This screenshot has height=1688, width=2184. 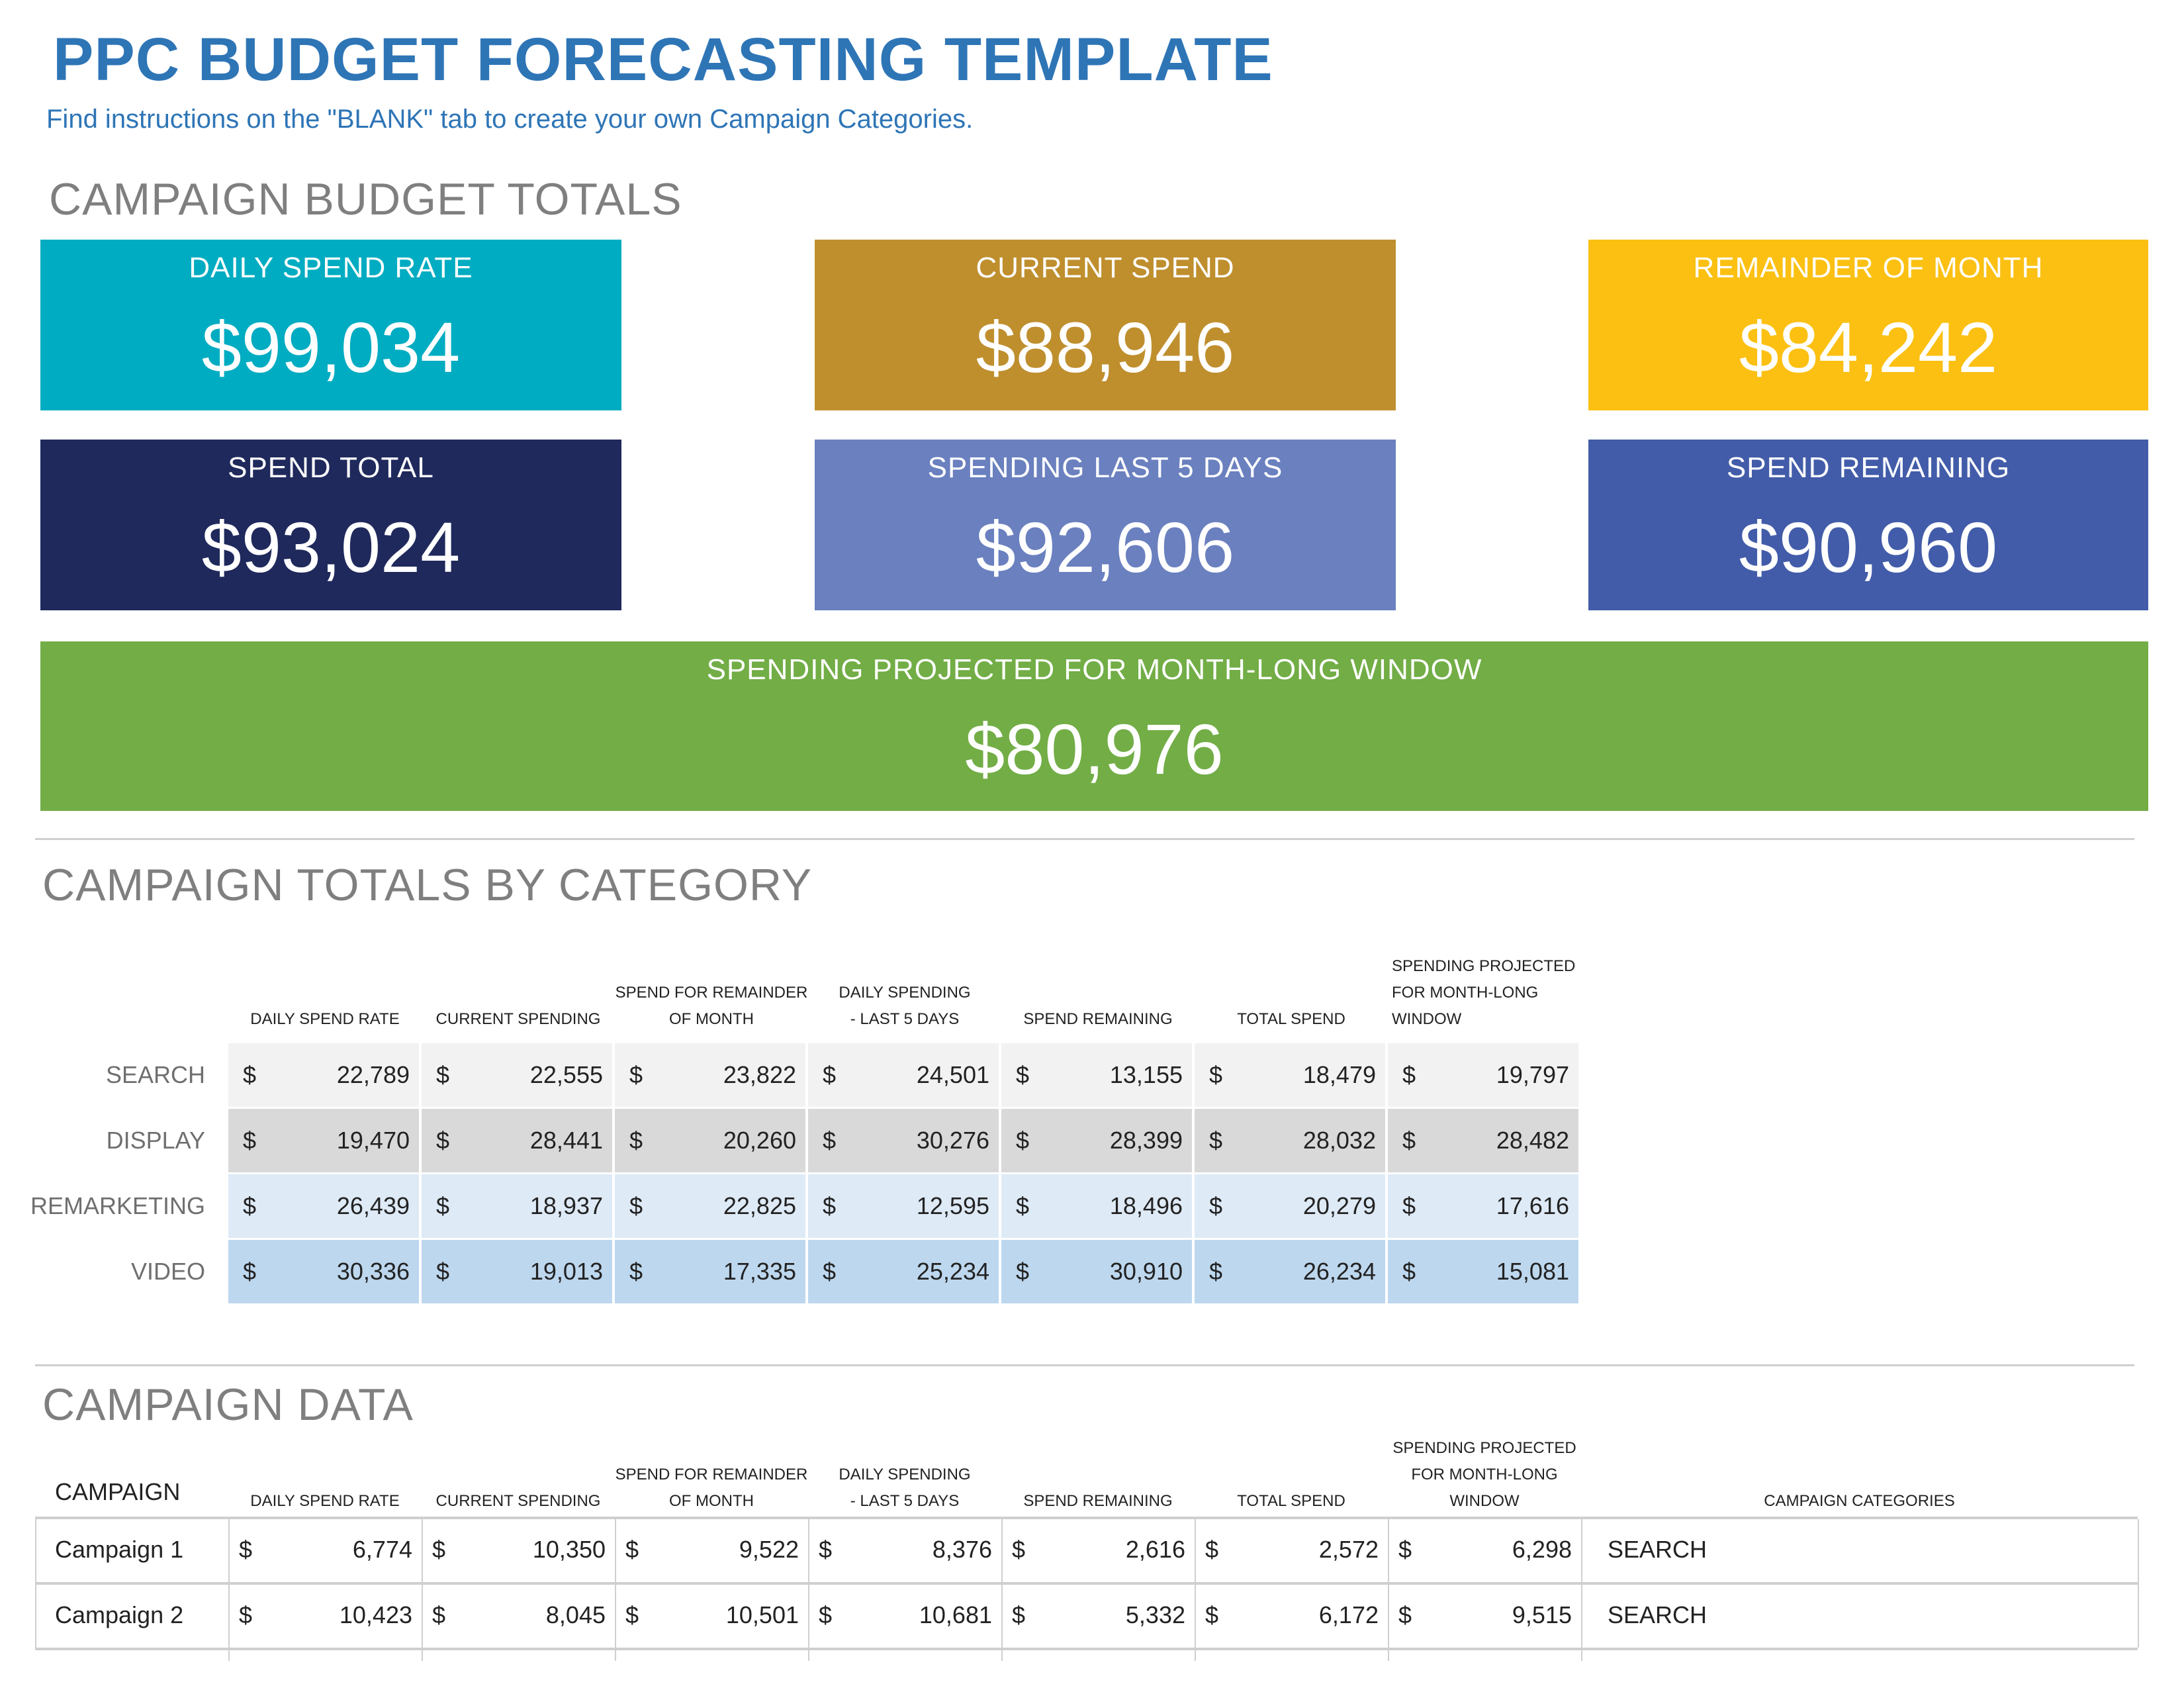 What do you see at coordinates (1105, 525) in the screenshot?
I see `spending-last-5-days-card: SPENDING LAST 5 DAYS $92,606` at bounding box center [1105, 525].